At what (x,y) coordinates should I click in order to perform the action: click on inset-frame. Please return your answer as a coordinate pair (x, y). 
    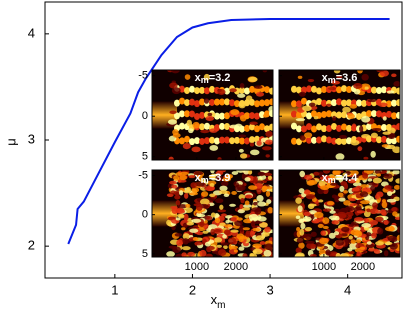
    Looking at the image, I should click on (212, 115).